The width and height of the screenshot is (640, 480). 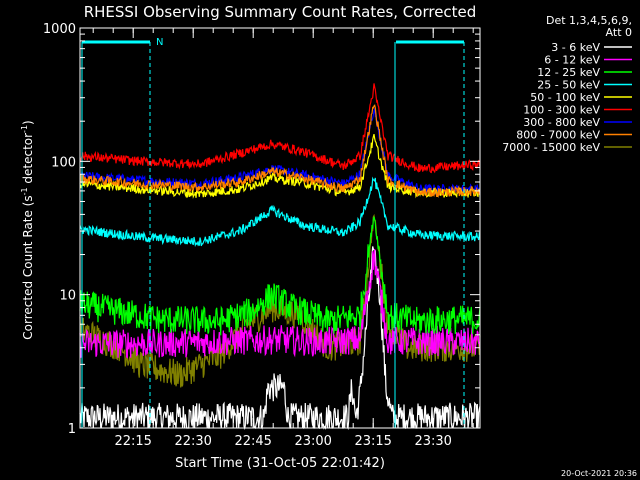 I want to click on x-tick-label: 22:30, so click(x=192, y=441).